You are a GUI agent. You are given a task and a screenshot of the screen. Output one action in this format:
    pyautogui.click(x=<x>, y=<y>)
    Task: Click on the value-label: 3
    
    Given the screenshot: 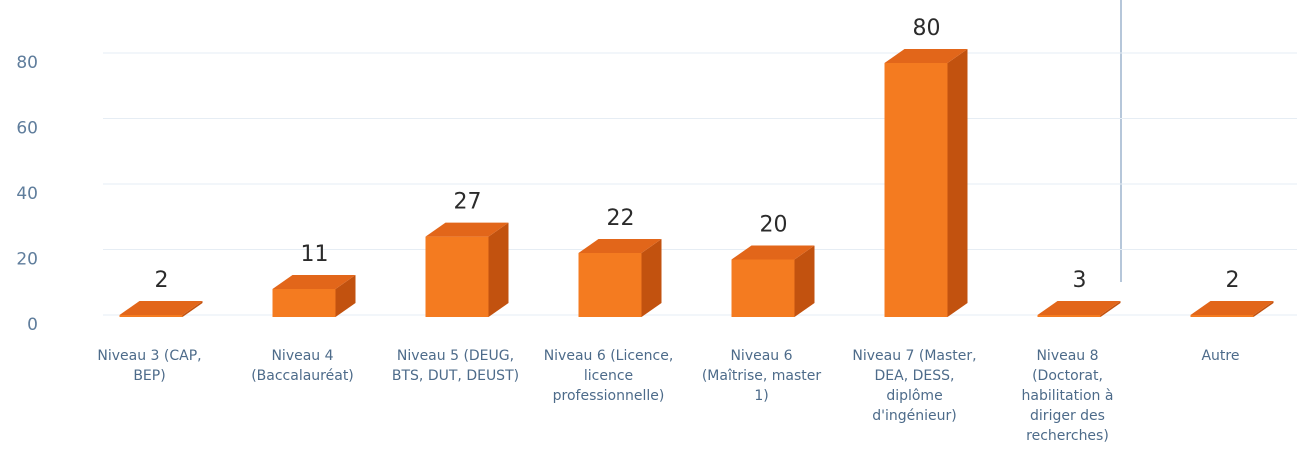 What is the action you would take?
    pyautogui.click(x=1080, y=280)
    